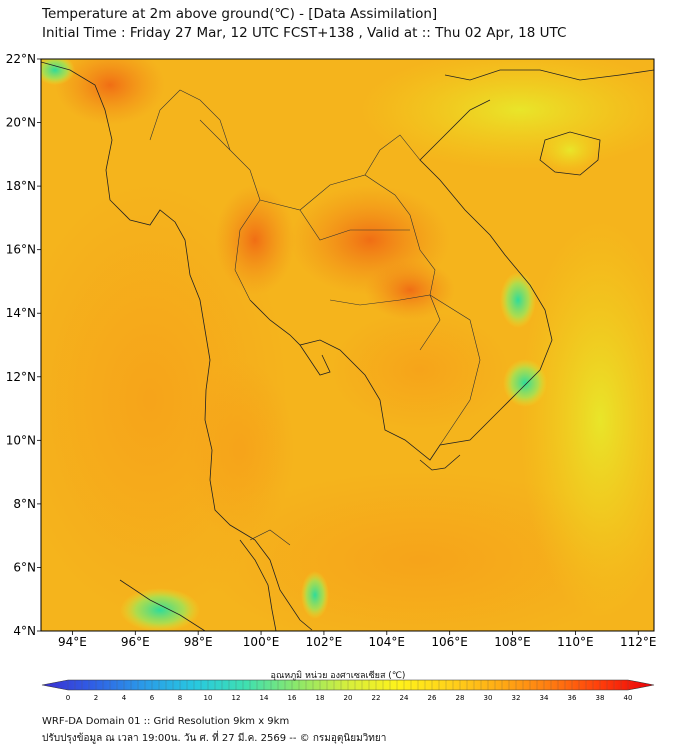  I want to click on colorbar: 0 2 4 6 8 10 12 14 16 18 20 22 24 26 28 30 32 34 36 38 40, so click(348, 690).